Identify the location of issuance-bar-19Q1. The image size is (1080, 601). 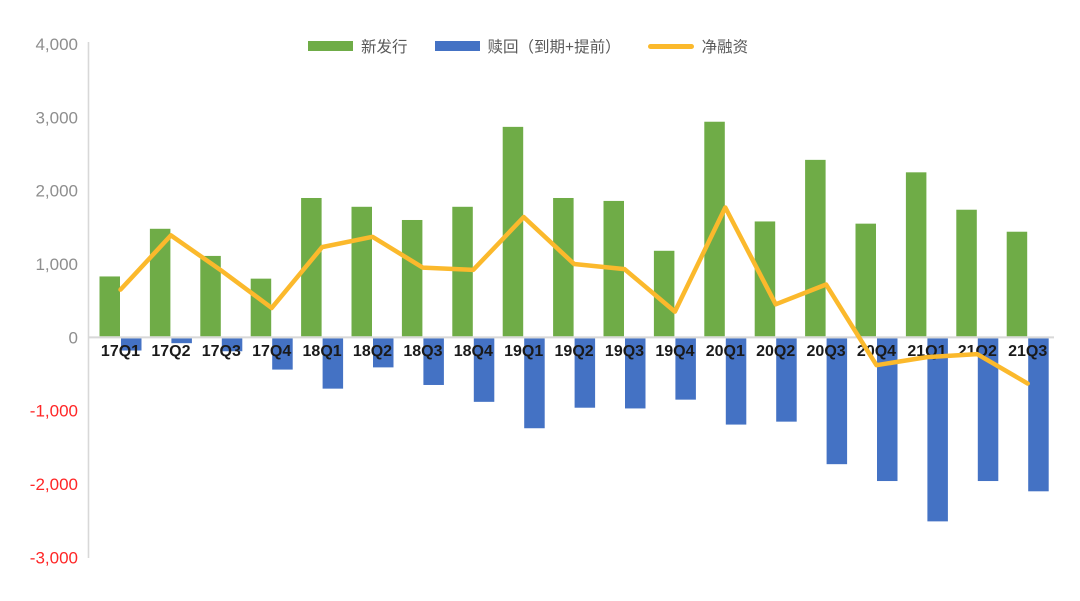
(513, 231).